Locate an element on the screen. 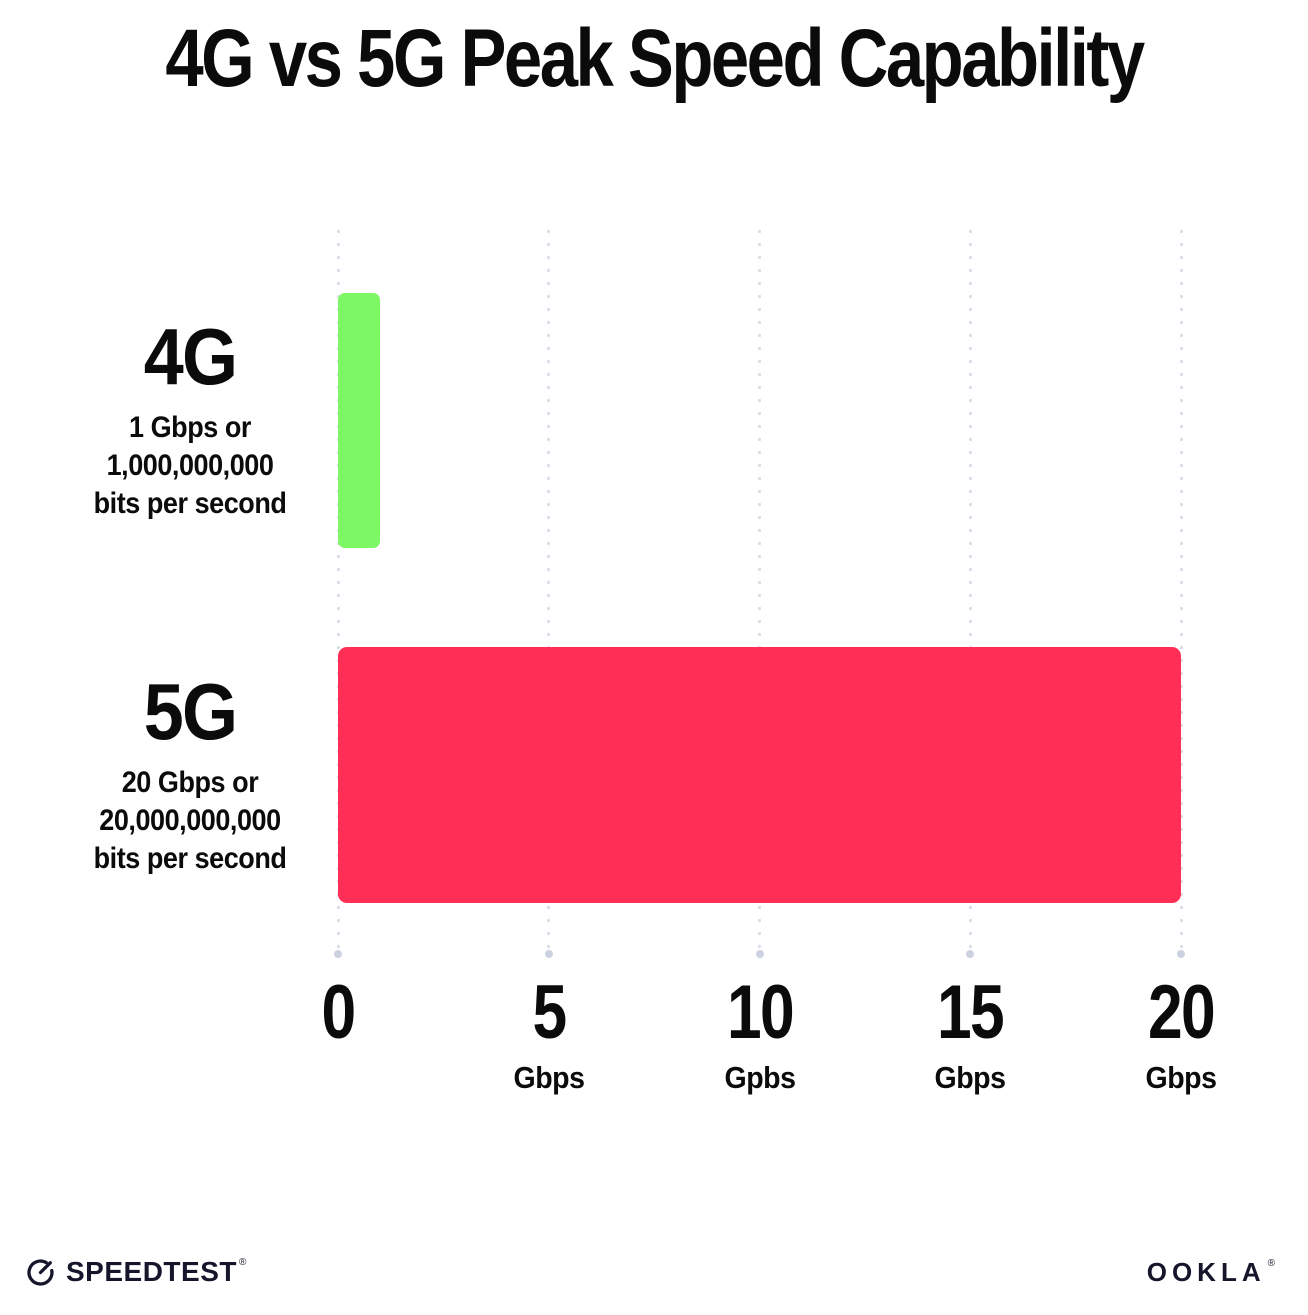  row-sublabel: 20 Gbps or 20,000,000,000 bits per second is located at coordinates (190, 821).